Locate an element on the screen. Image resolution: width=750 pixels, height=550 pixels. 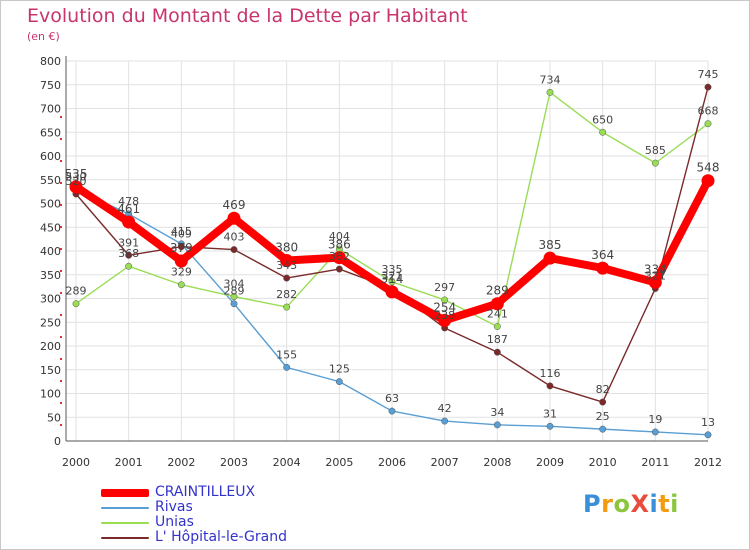
logo-letter: o is located at coordinates (622, 504).